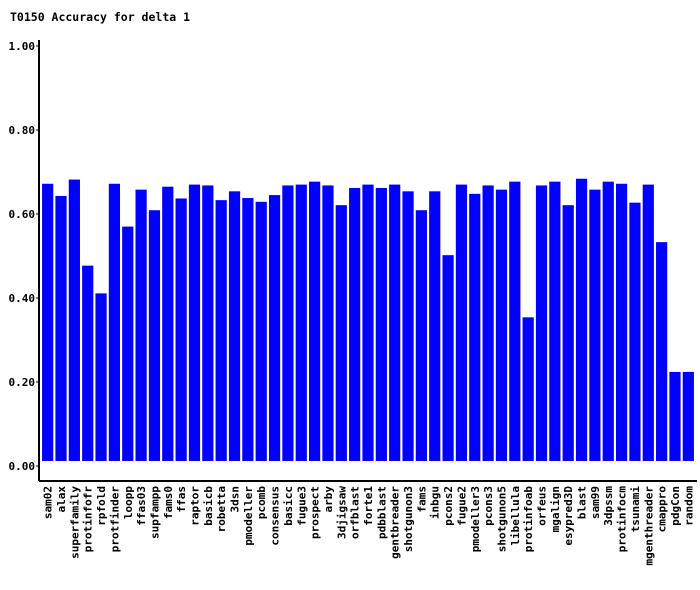  Describe the element at coordinates (381, 324) in the screenshot. I see `bar-pdbblast` at that location.